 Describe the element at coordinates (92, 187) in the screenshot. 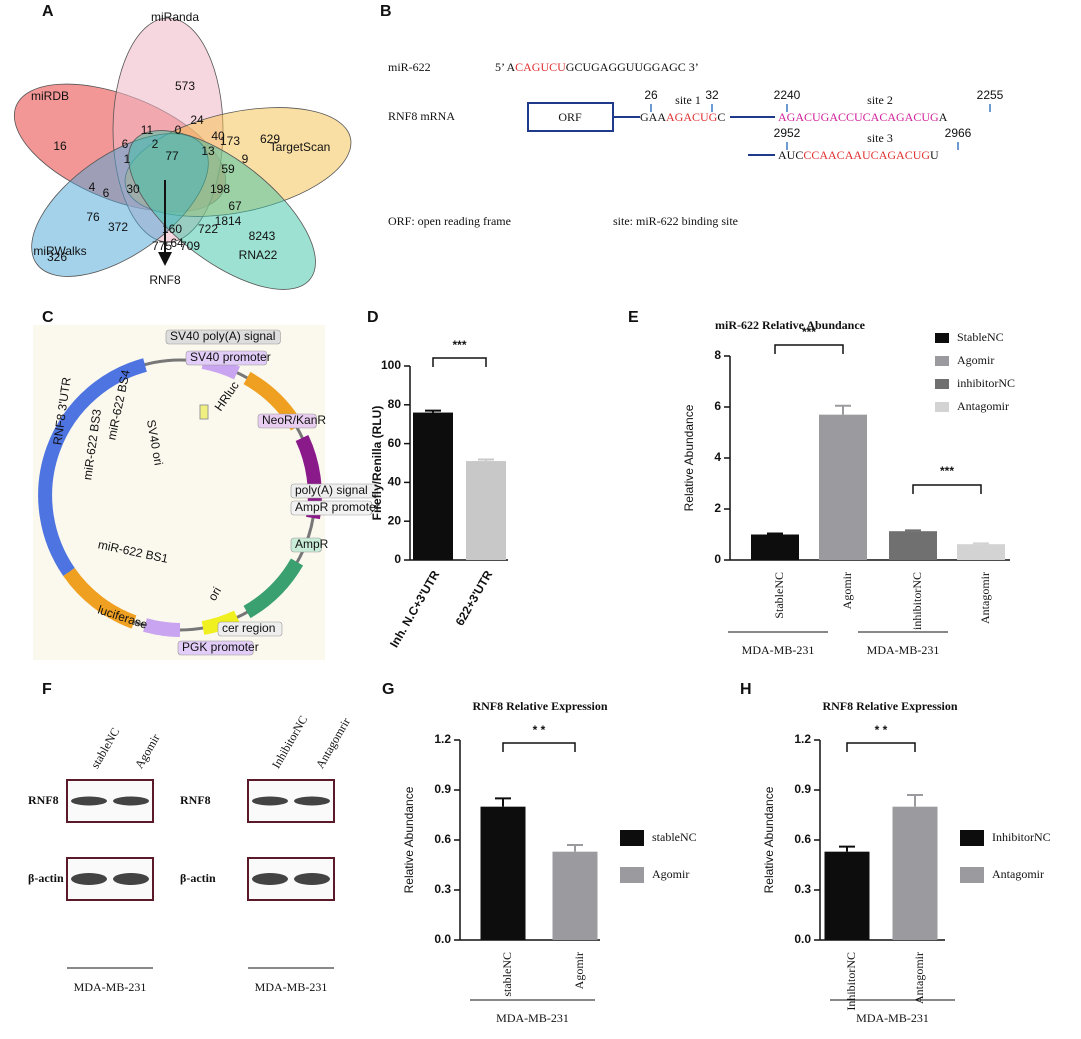

I see `venn-count: 4` at that location.